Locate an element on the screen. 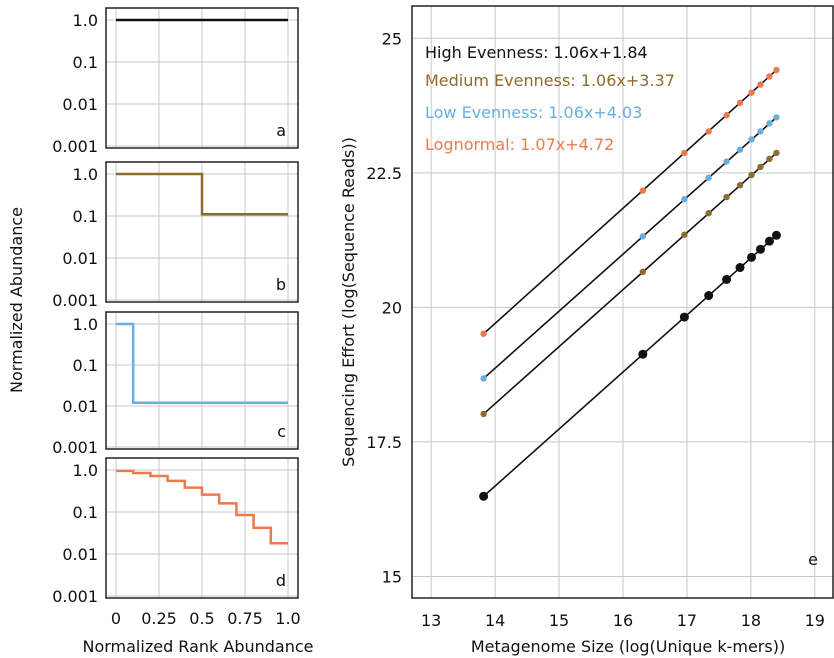 This screenshot has height=658, width=834. panel-a: 1.0 0.1 0.01 0.001 a is located at coordinates (175, 81).